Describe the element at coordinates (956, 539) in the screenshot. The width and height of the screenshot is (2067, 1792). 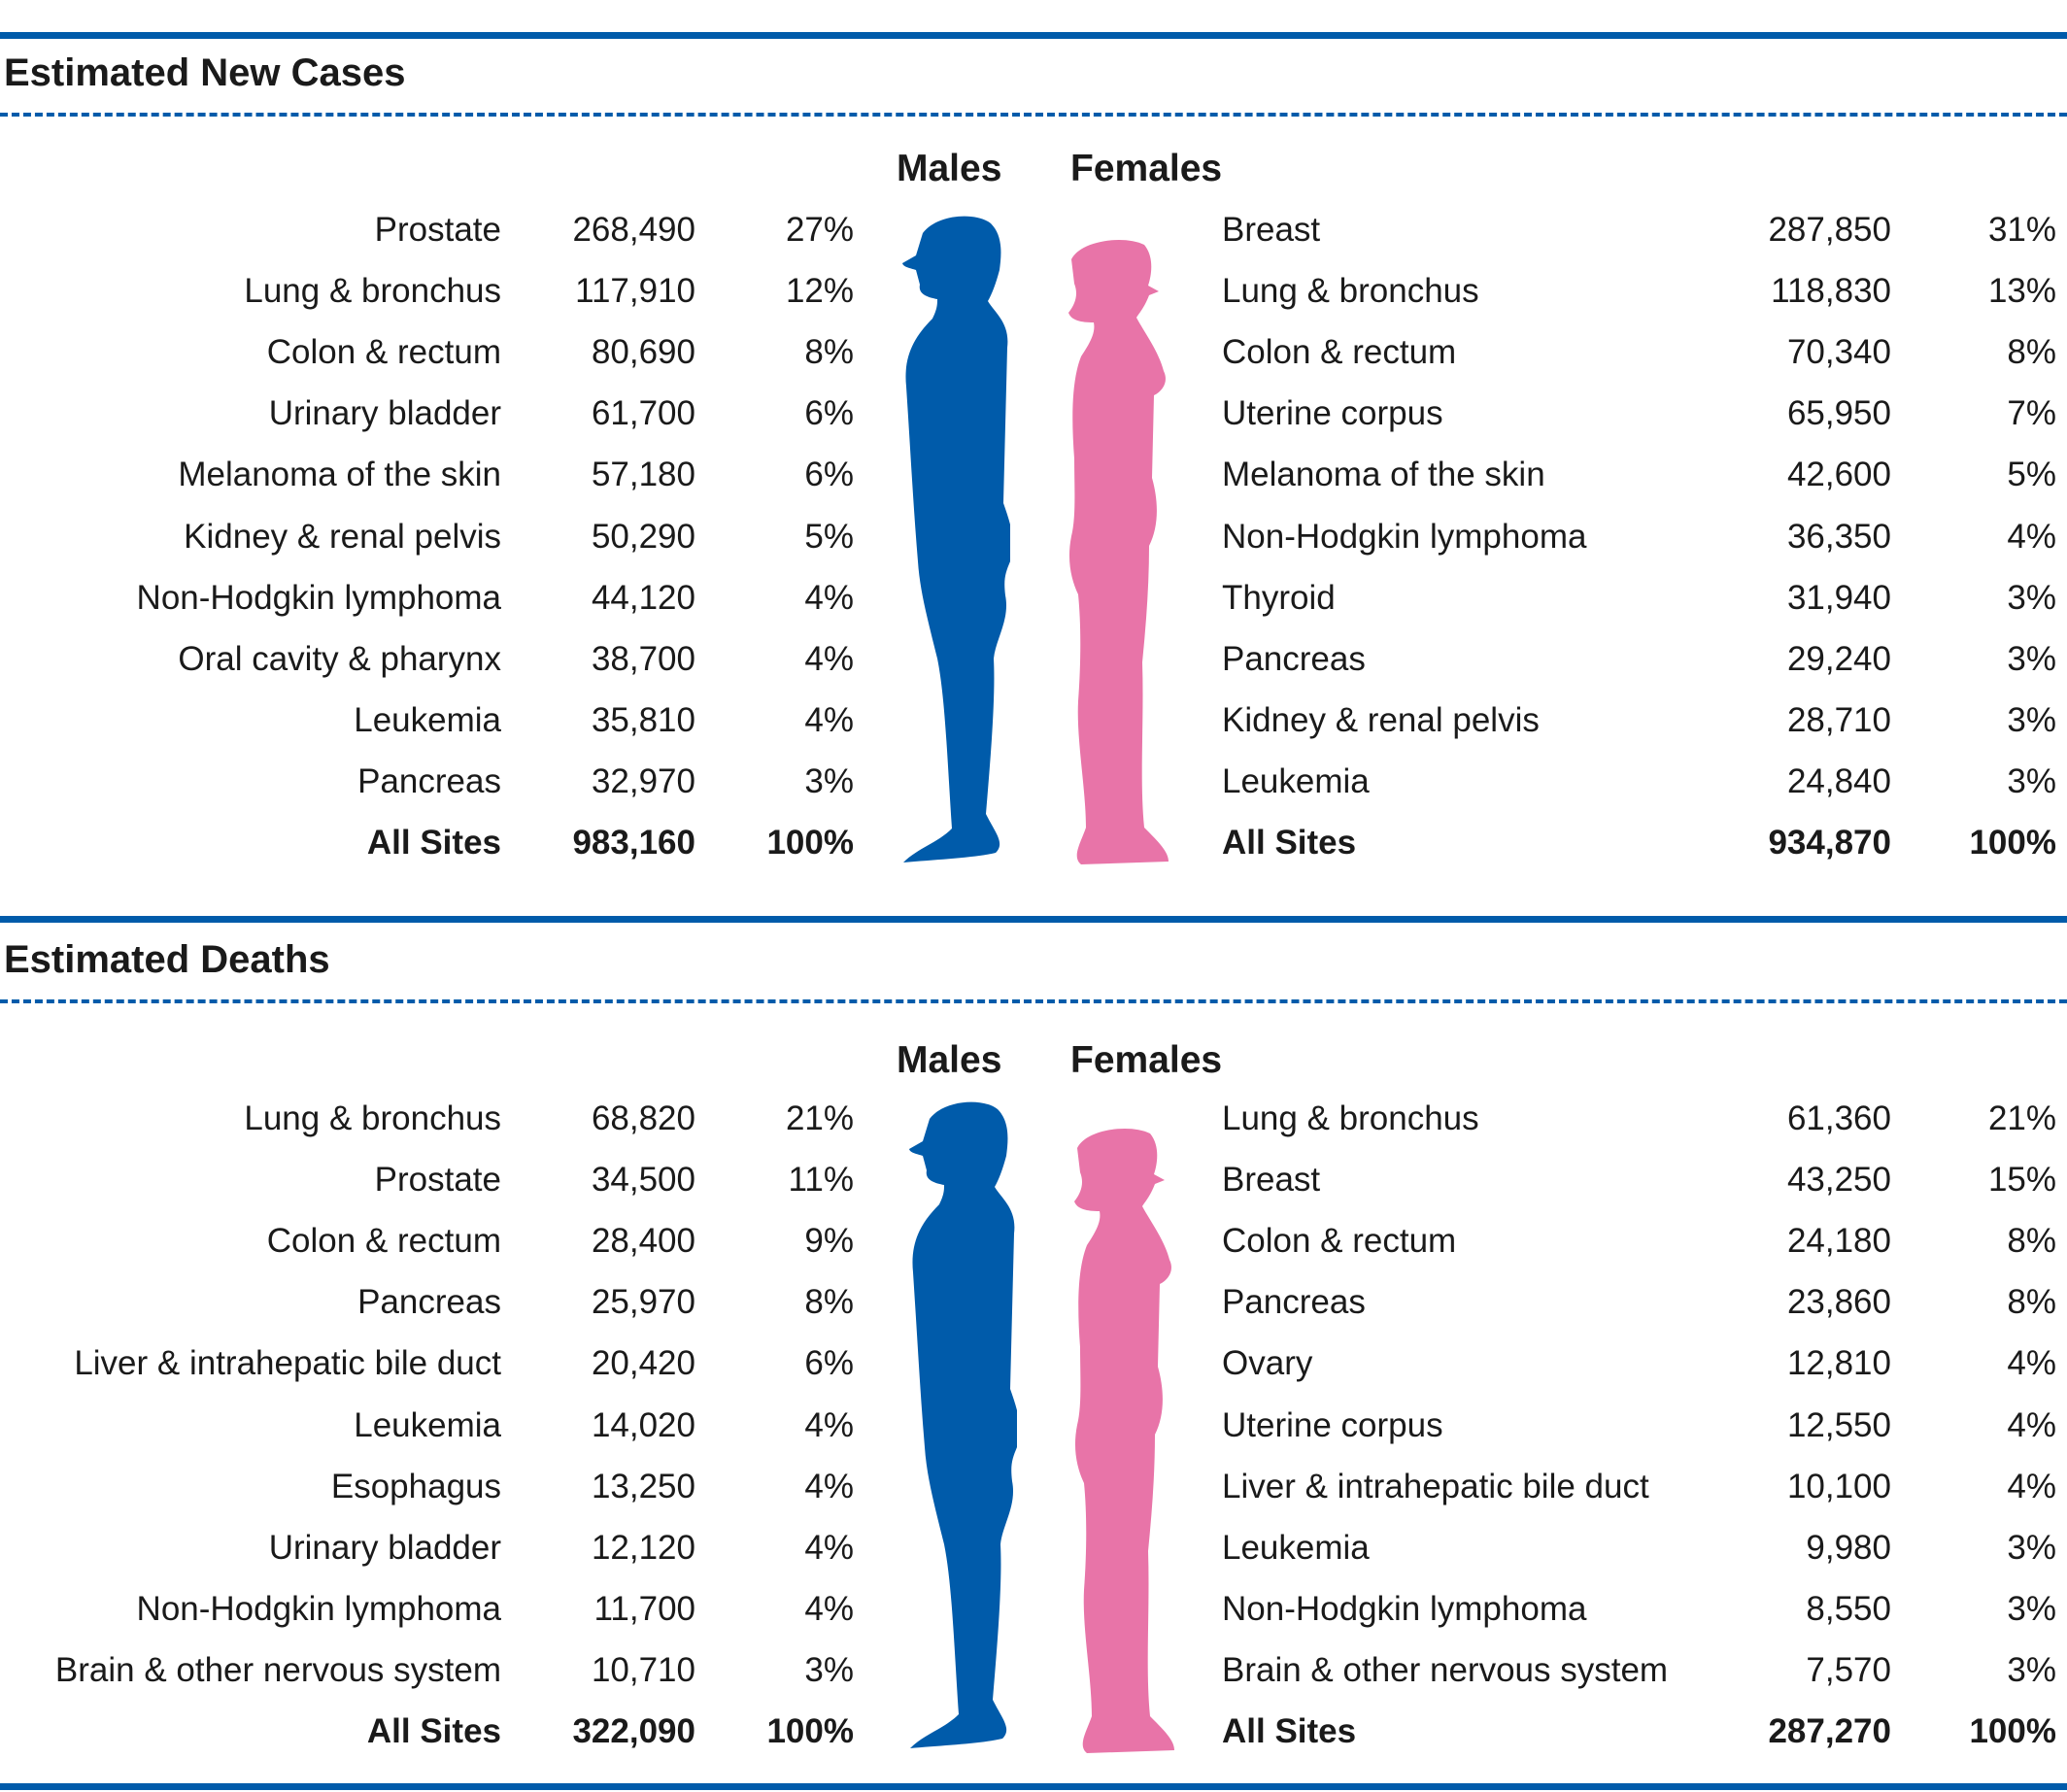
I see `male-silhouette-icon` at that location.